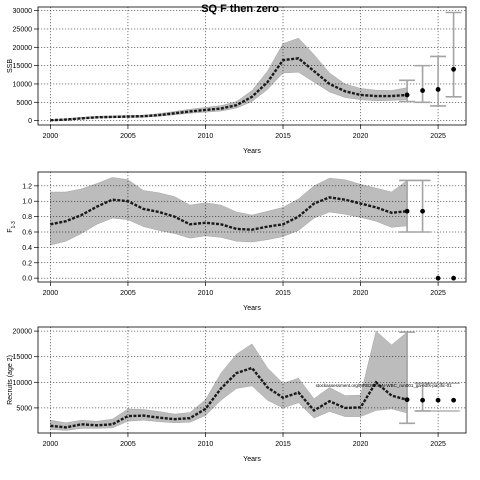  I want to click on y-tick-label: 25000, so click(23, 29).